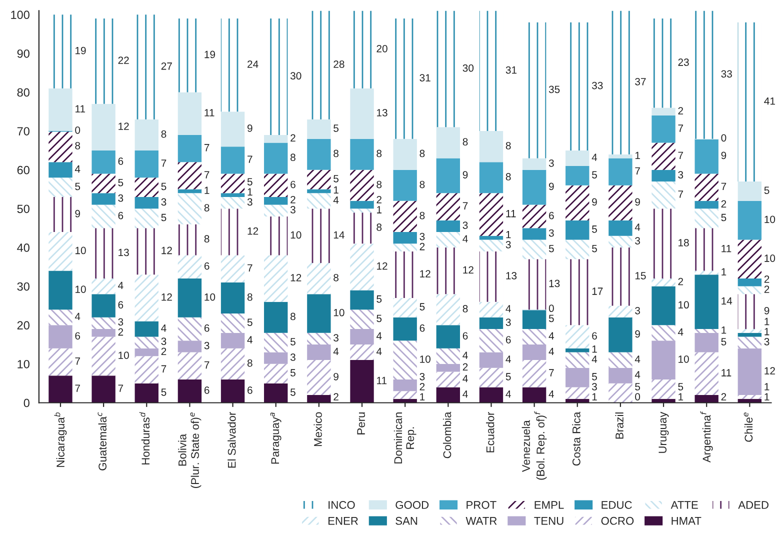 The image size is (779, 537). I want to click on legend-label: GOOD, so click(412, 505).